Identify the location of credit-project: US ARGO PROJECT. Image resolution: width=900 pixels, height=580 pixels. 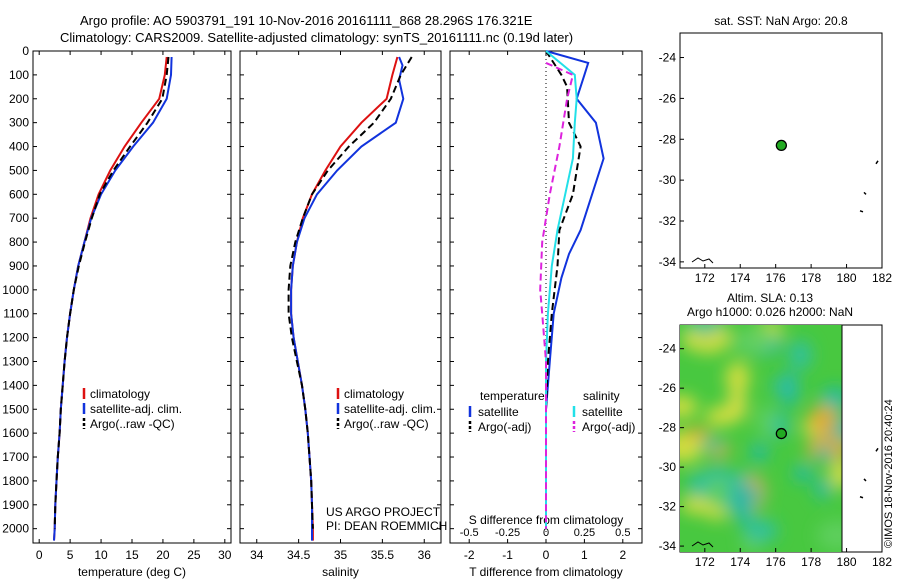
(383, 512).